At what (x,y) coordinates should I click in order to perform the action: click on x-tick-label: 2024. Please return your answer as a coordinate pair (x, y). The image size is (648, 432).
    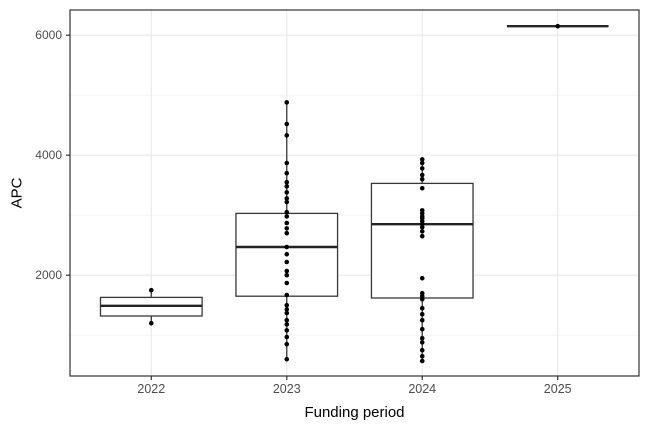
    Looking at the image, I should click on (422, 389).